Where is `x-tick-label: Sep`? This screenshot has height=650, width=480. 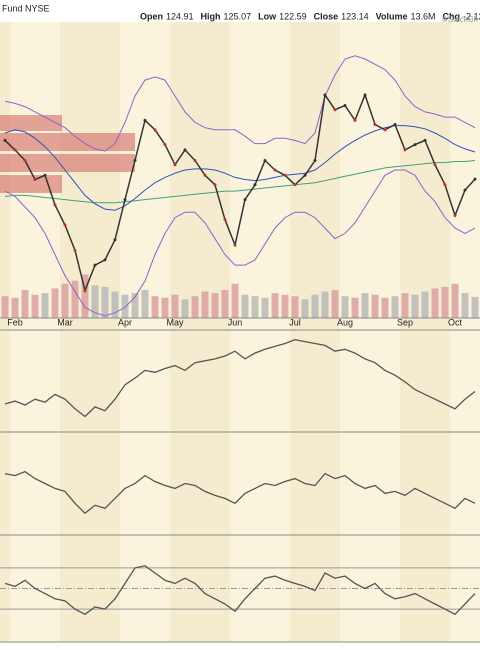 x-tick-label: Sep is located at coordinates (405, 322).